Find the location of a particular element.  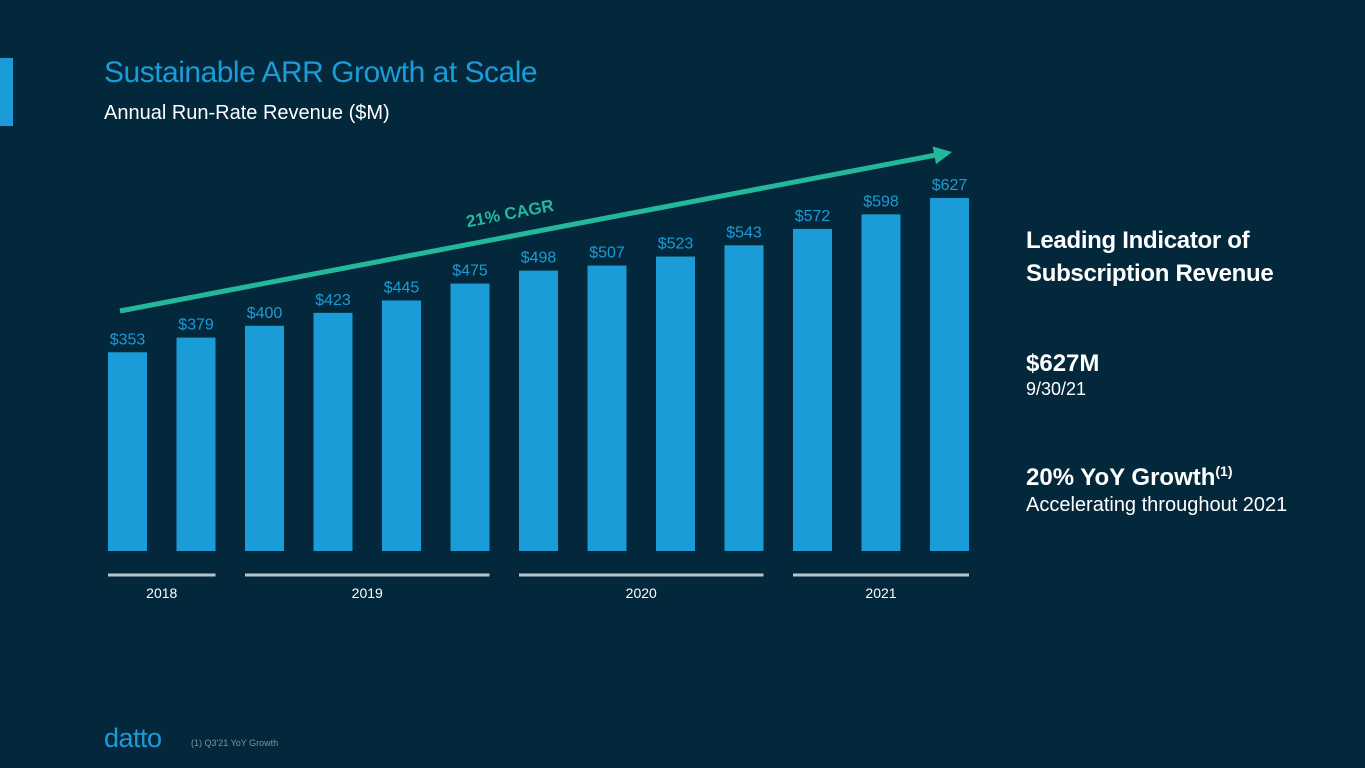

year-label-2018: 2018 is located at coordinates (161, 593).